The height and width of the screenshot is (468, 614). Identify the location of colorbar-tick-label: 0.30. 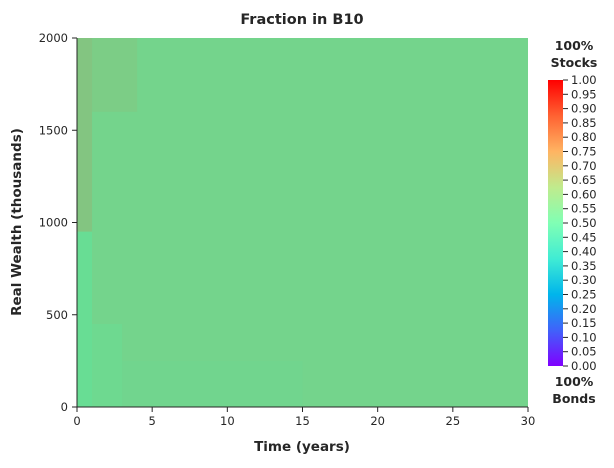
(584, 280).